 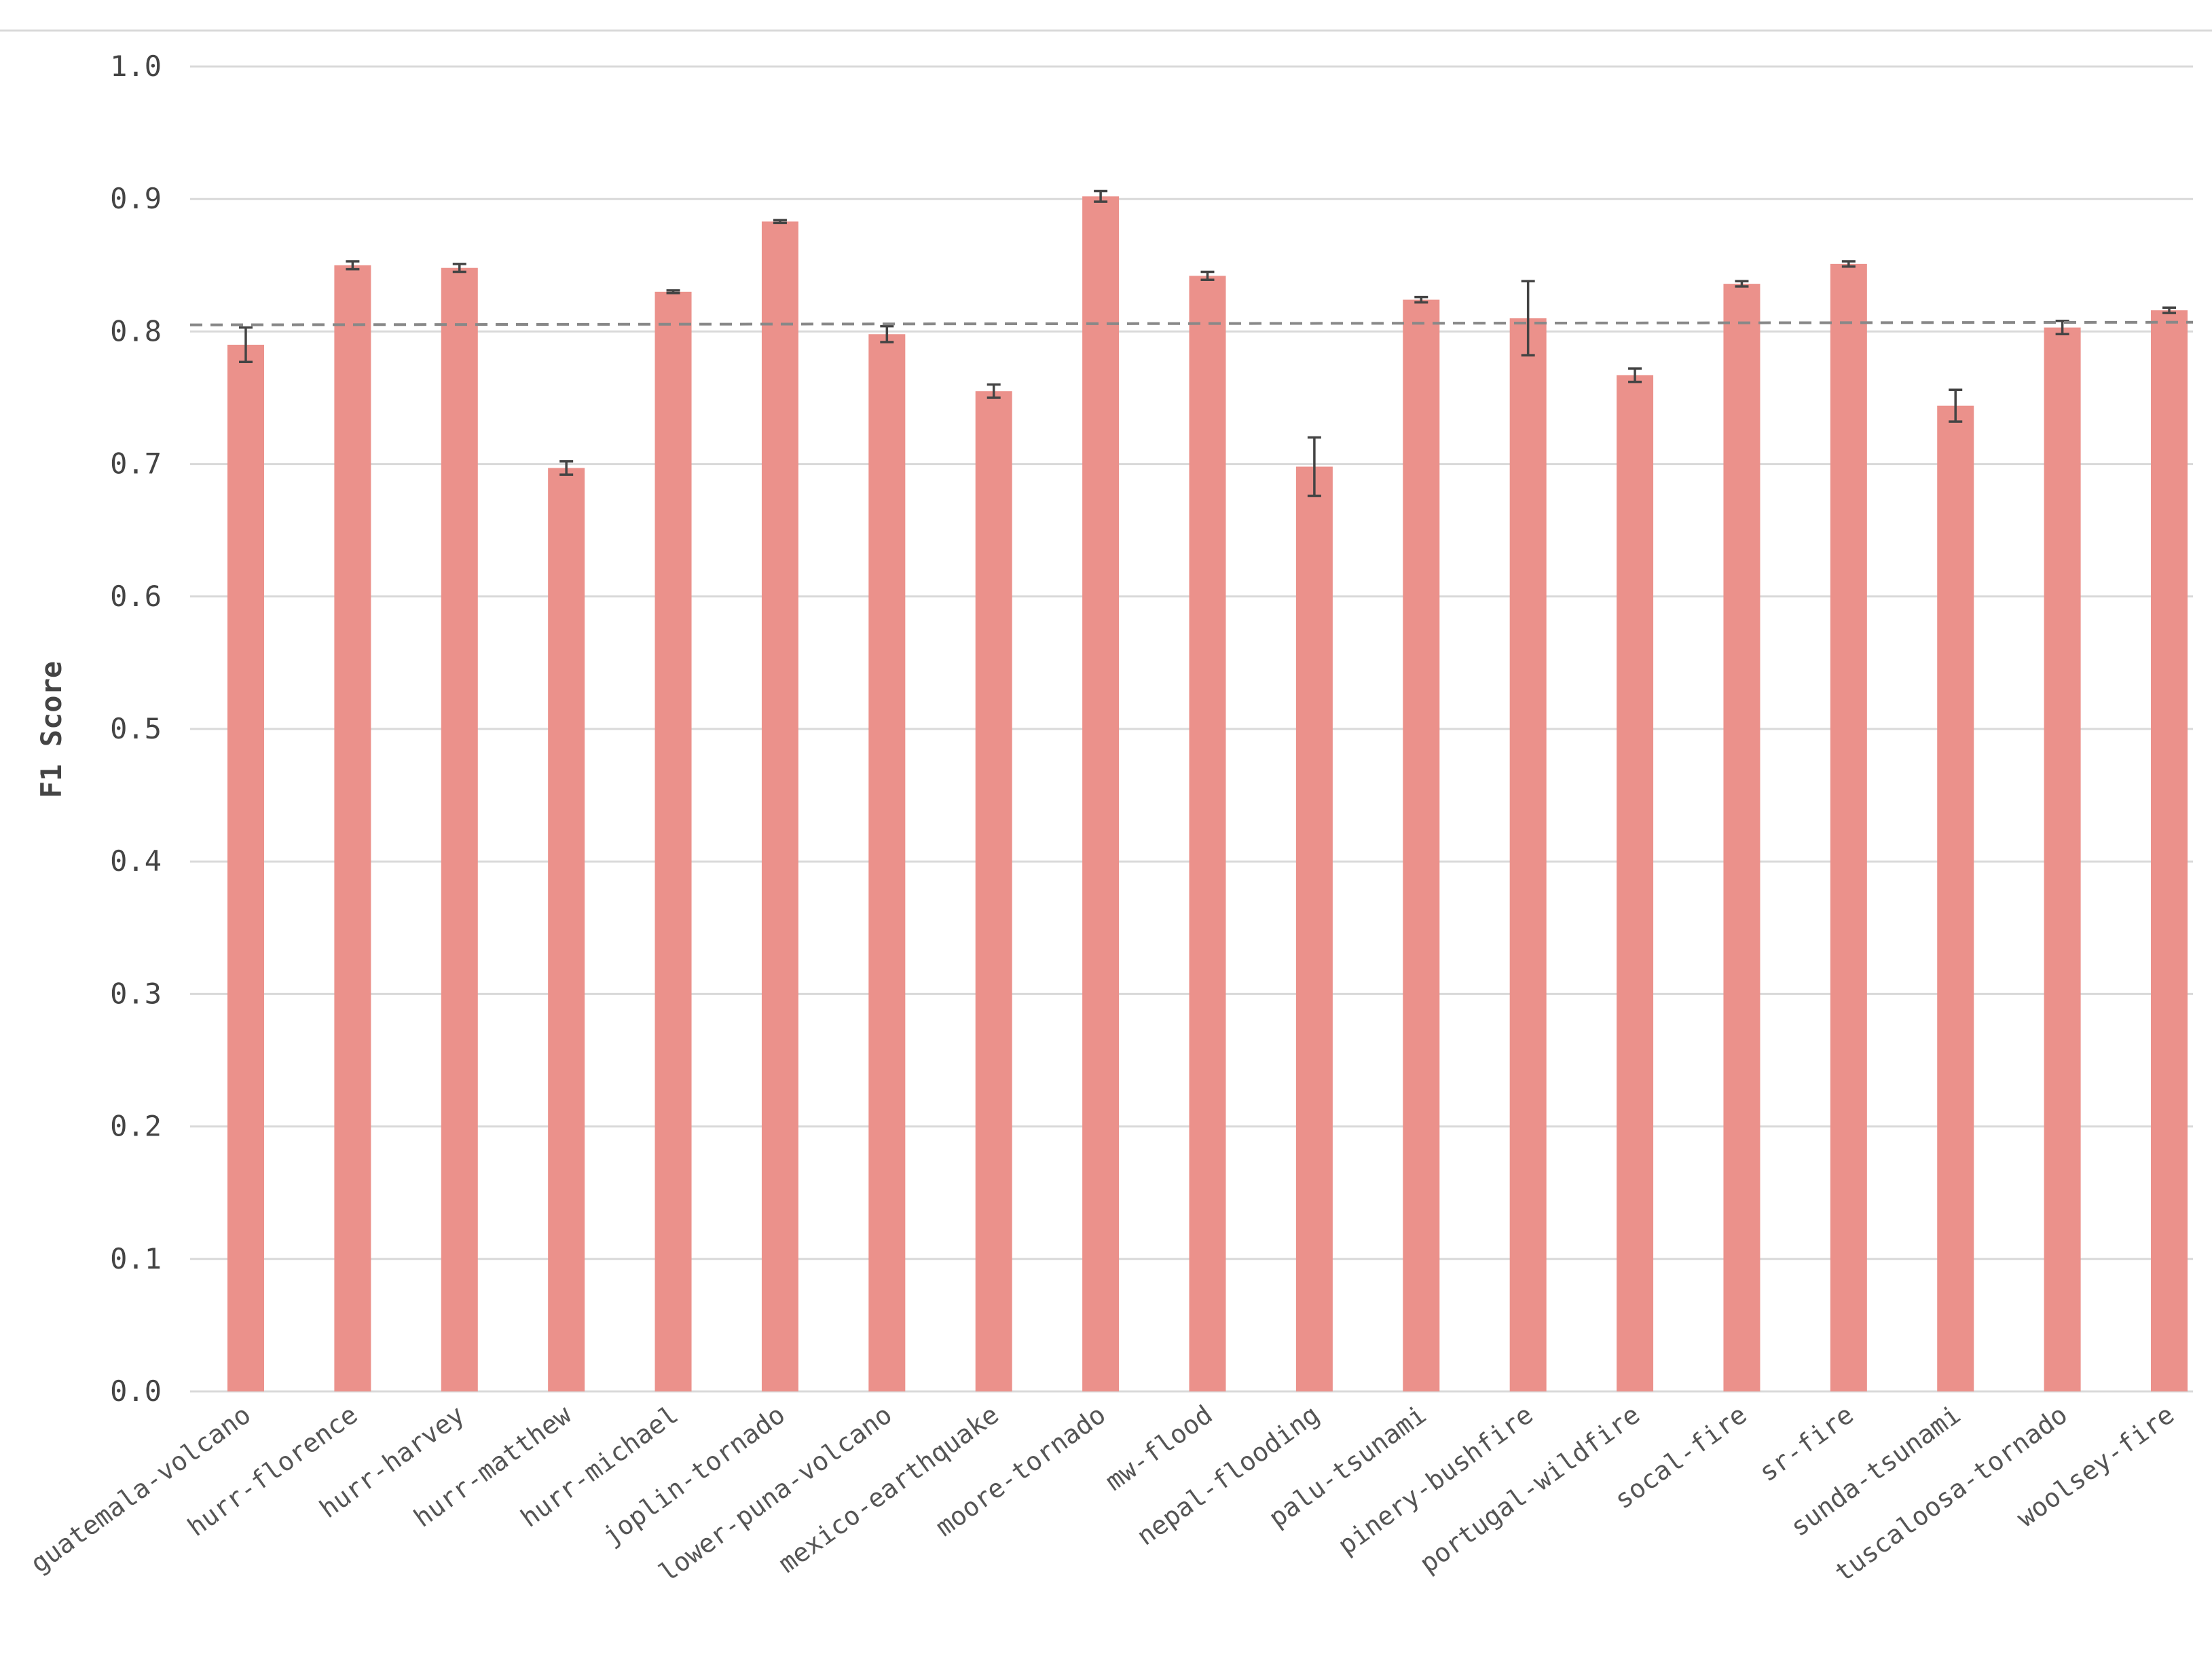 I want to click on y-tick-label: 0.7, so click(x=136, y=464).